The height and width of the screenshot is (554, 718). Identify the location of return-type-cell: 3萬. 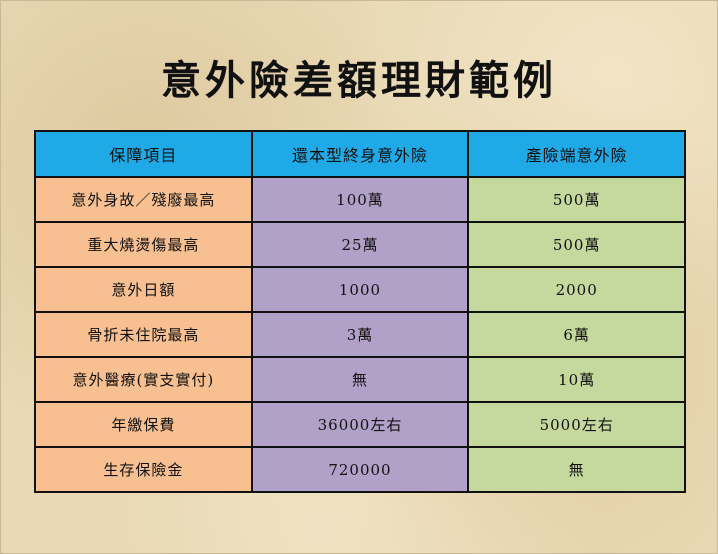
(360, 334).